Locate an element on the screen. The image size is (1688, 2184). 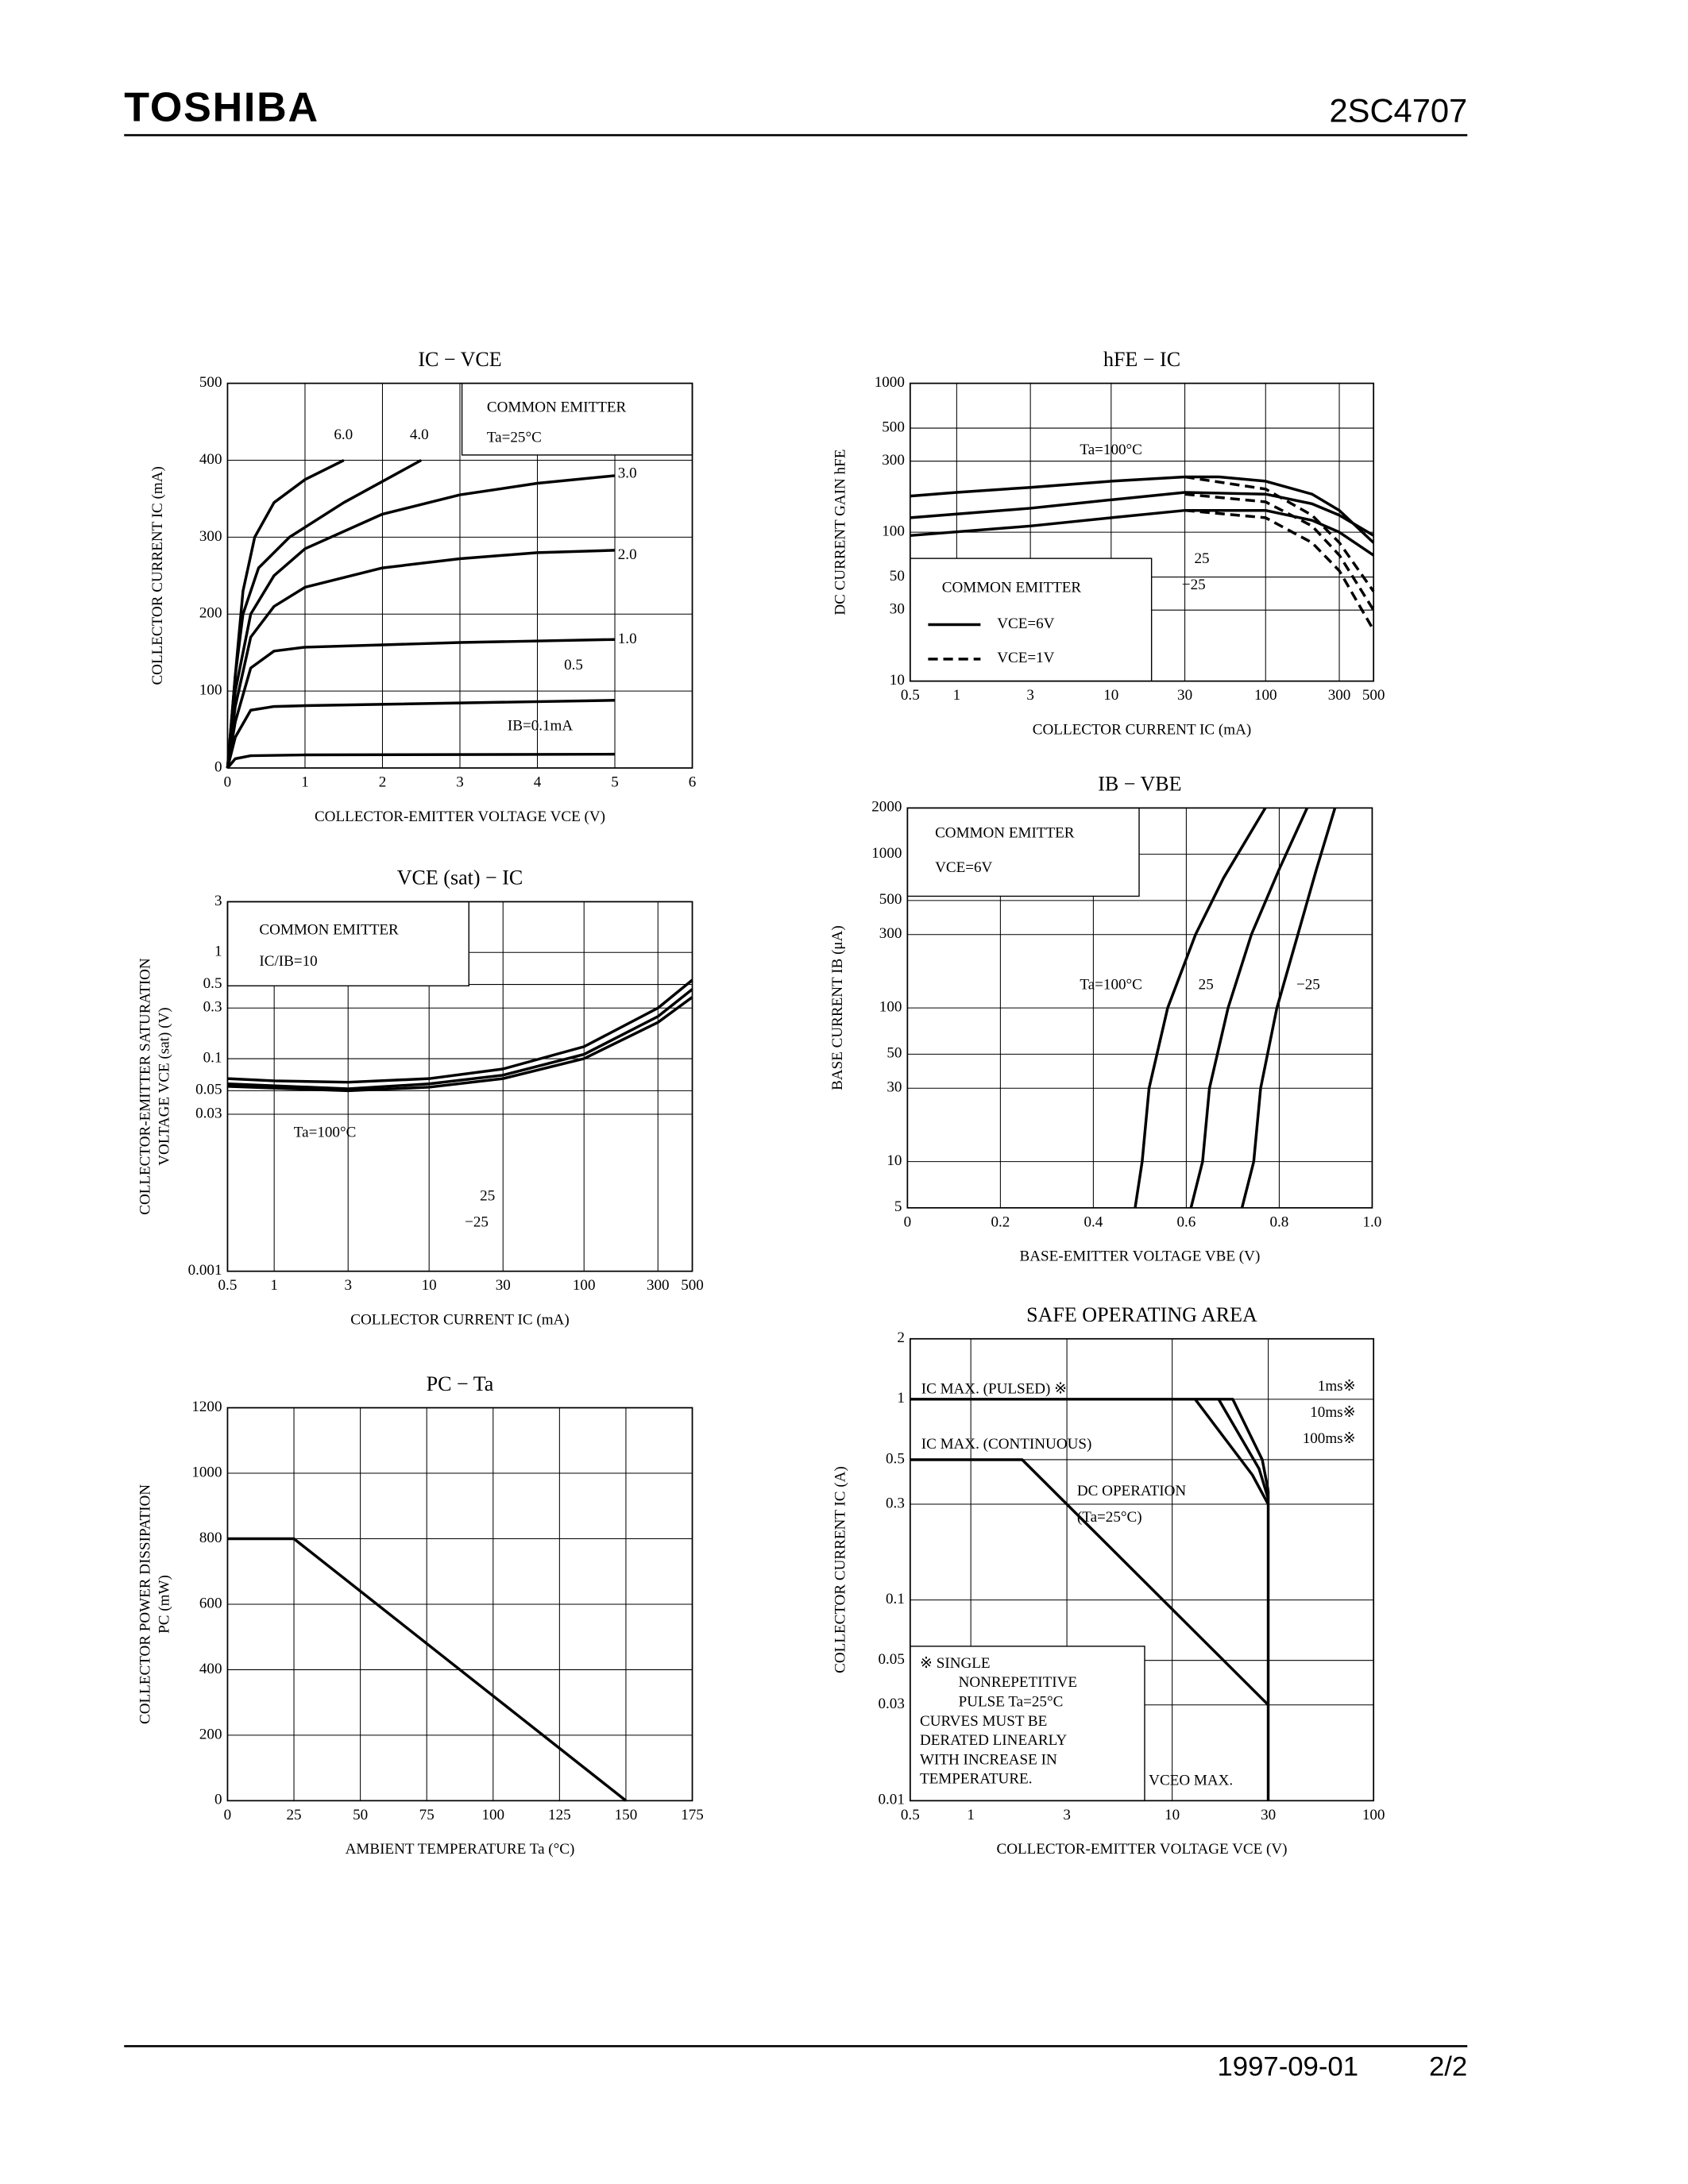
annotation: NONREPETITIVE is located at coordinates (1018, 1682).